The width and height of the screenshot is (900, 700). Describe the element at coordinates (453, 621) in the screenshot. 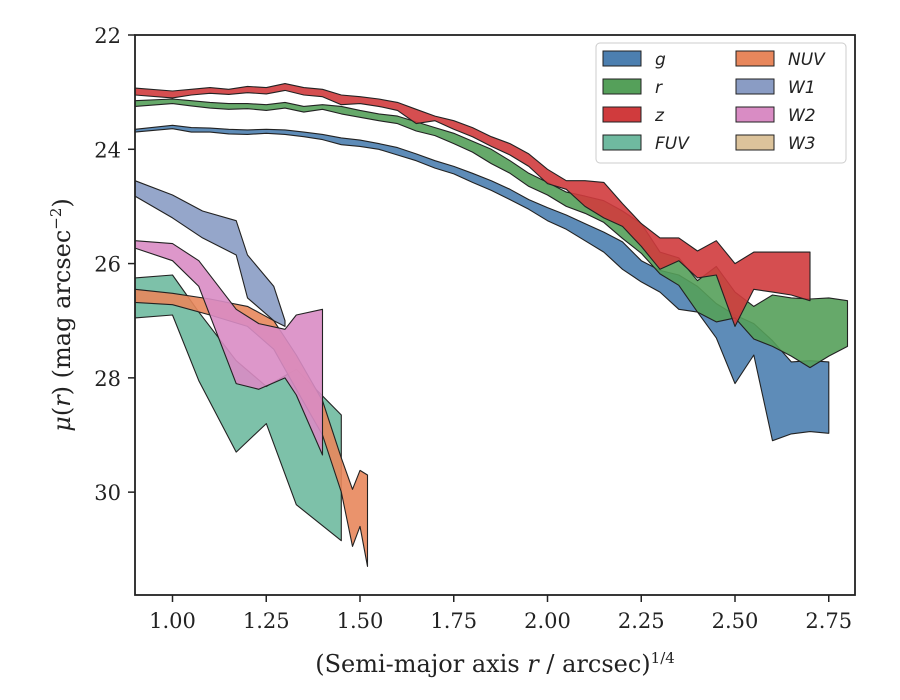

I see `x-tick-label: 1.75` at that location.